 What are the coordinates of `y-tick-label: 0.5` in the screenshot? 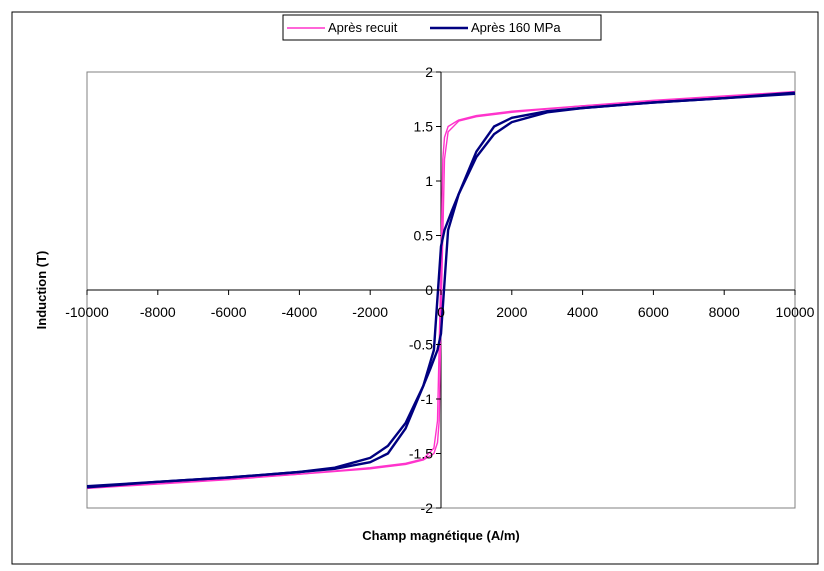 It's located at (424, 236).